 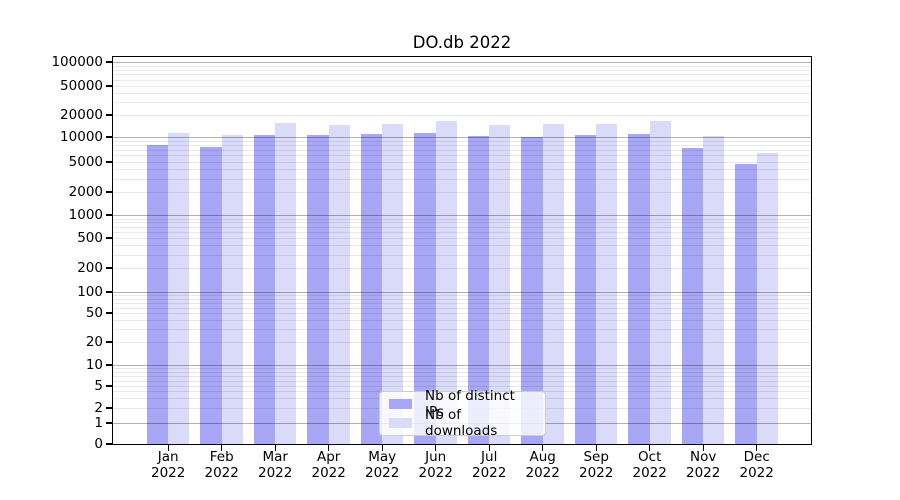 What do you see at coordinates (470, 404) in the screenshot?
I see `legend-label-distinct-ips: Nb of distinct IPs` at bounding box center [470, 404].